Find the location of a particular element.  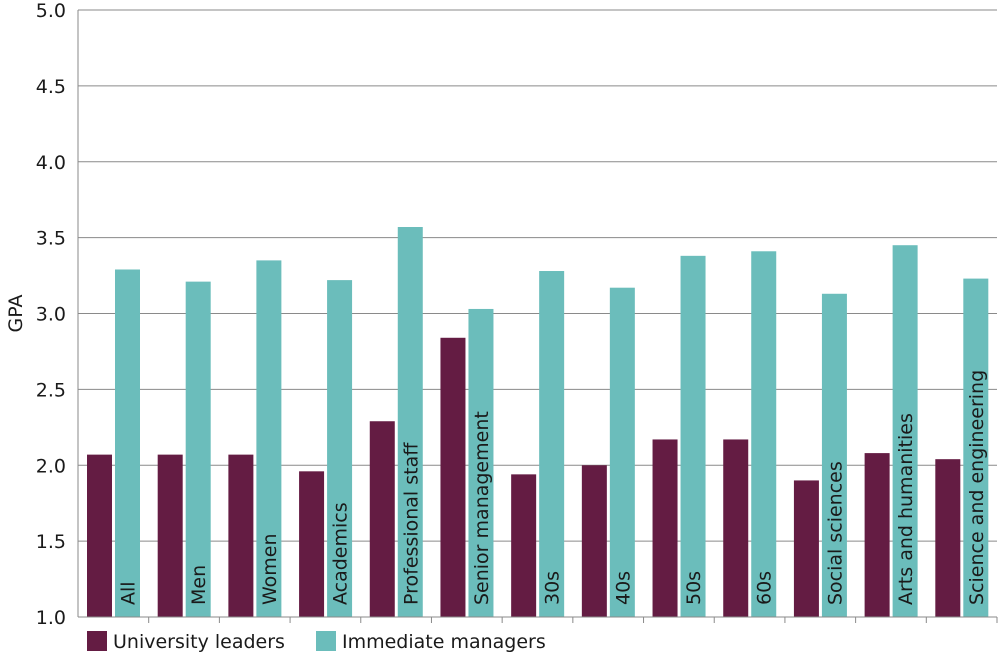

y-tick-label: 4.0 is located at coordinates (51, 163).